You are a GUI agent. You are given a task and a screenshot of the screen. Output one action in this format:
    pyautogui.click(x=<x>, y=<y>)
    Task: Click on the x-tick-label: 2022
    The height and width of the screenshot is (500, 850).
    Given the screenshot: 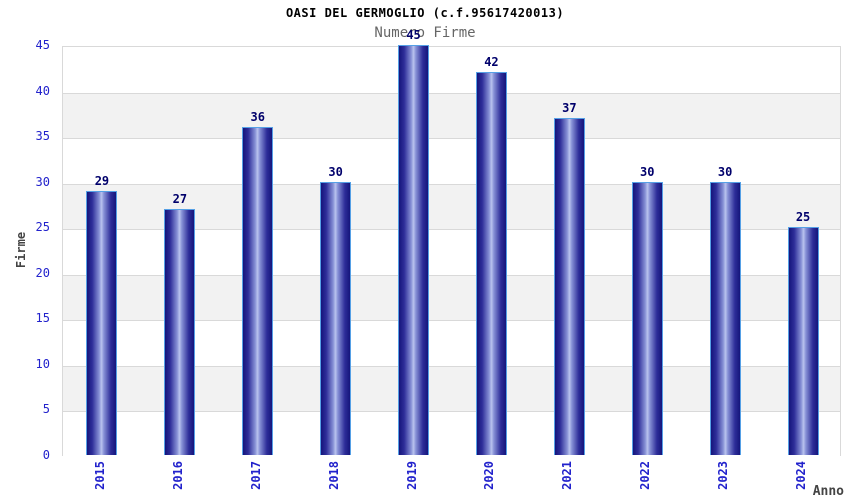 What is the action you would take?
    pyautogui.click(x=645, y=475)
    